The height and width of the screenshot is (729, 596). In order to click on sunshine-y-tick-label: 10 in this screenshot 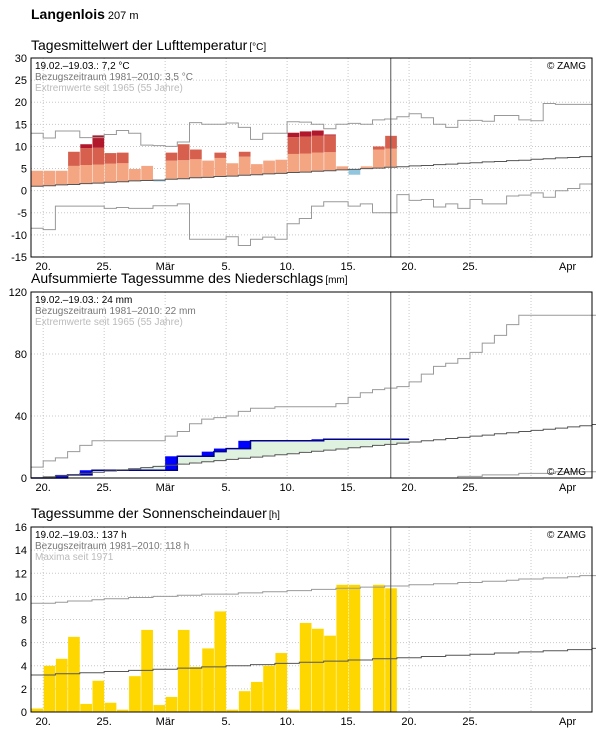, I will do `click(21, 597)`.